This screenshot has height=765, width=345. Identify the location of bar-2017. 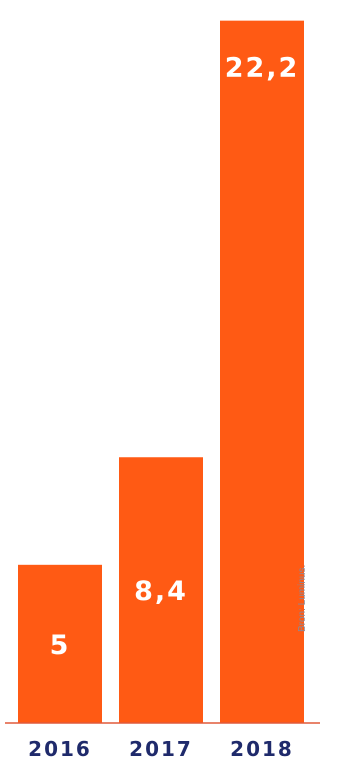
(161, 590).